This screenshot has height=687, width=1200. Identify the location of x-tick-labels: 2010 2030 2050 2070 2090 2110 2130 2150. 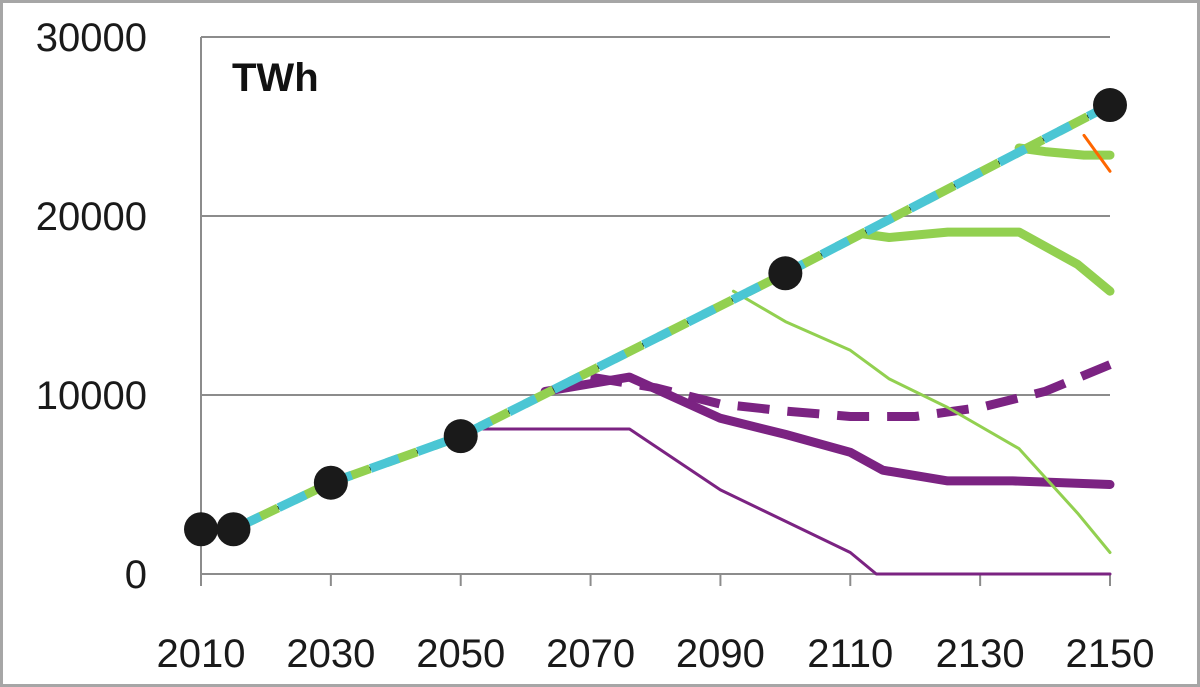
(656, 654).